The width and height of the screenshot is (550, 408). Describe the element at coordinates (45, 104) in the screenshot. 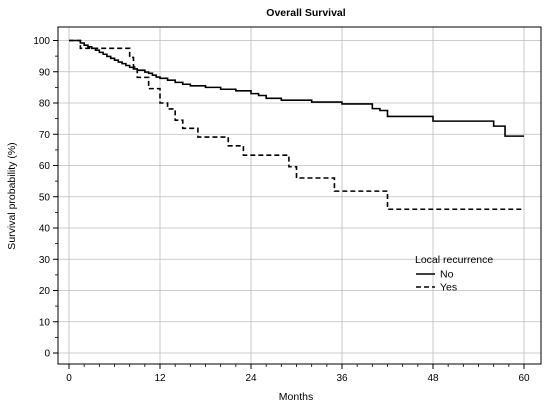

I see `y-tick-label: 80` at that location.